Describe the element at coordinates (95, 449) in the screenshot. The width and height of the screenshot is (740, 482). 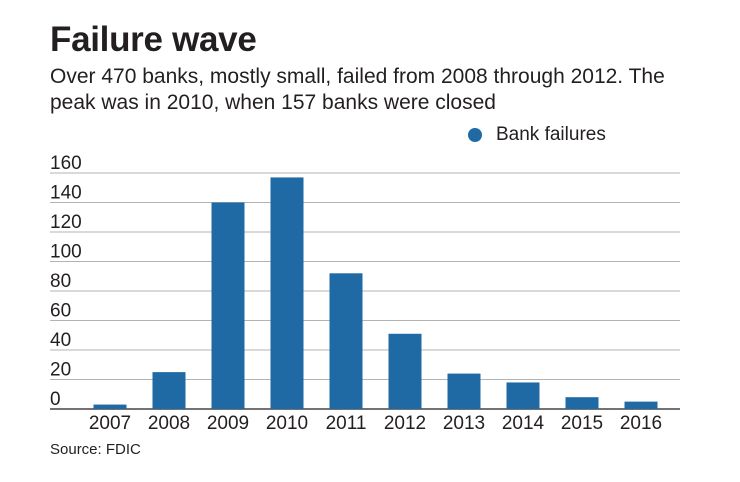
I see `source-note: Source: FDIC` at that location.